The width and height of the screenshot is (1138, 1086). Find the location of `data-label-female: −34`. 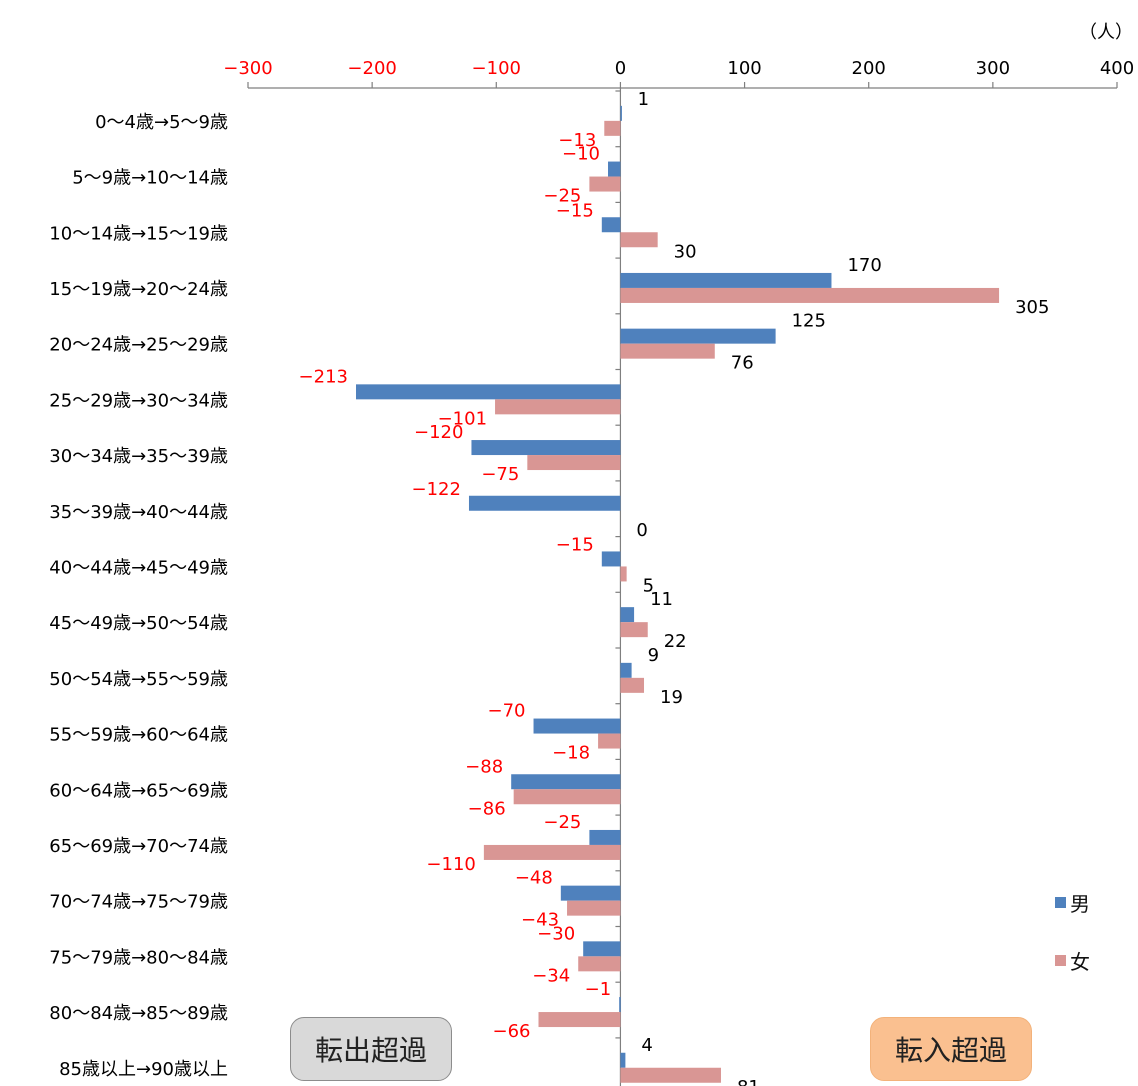

data-label-female: −34 is located at coordinates (551, 975).